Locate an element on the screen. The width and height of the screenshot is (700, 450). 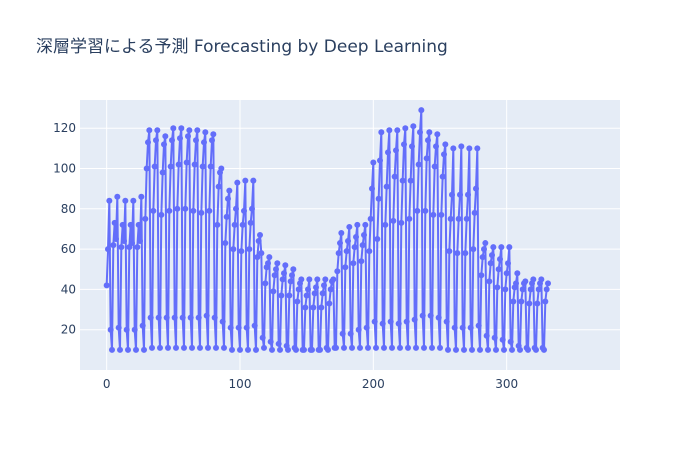
y-tick-label: 20 is located at coordinates (68, 330).